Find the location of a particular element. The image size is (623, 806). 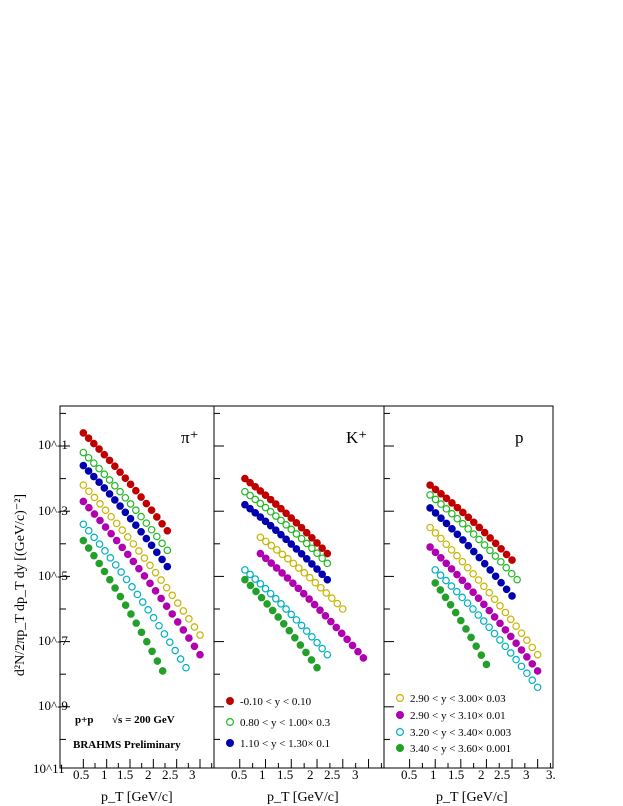

x-tick-labels-panel-3: 0.5 1 1.5 2 2.5 3 3. is located at coordinates (478, 774).